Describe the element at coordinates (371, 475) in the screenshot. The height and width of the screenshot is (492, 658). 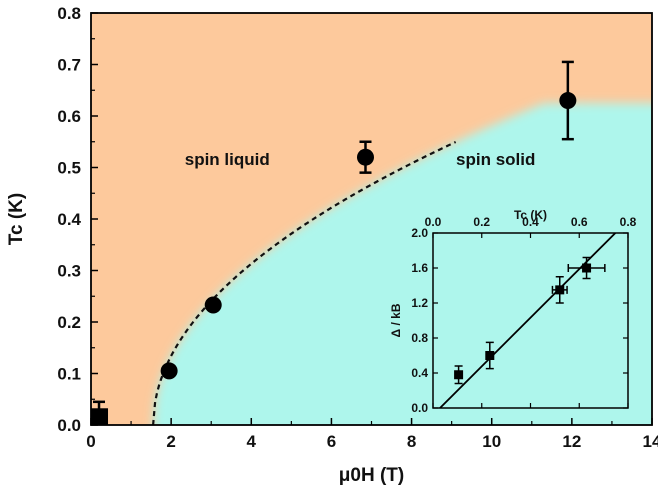
I see `x-axis-title: μ0H (T)` at that location.